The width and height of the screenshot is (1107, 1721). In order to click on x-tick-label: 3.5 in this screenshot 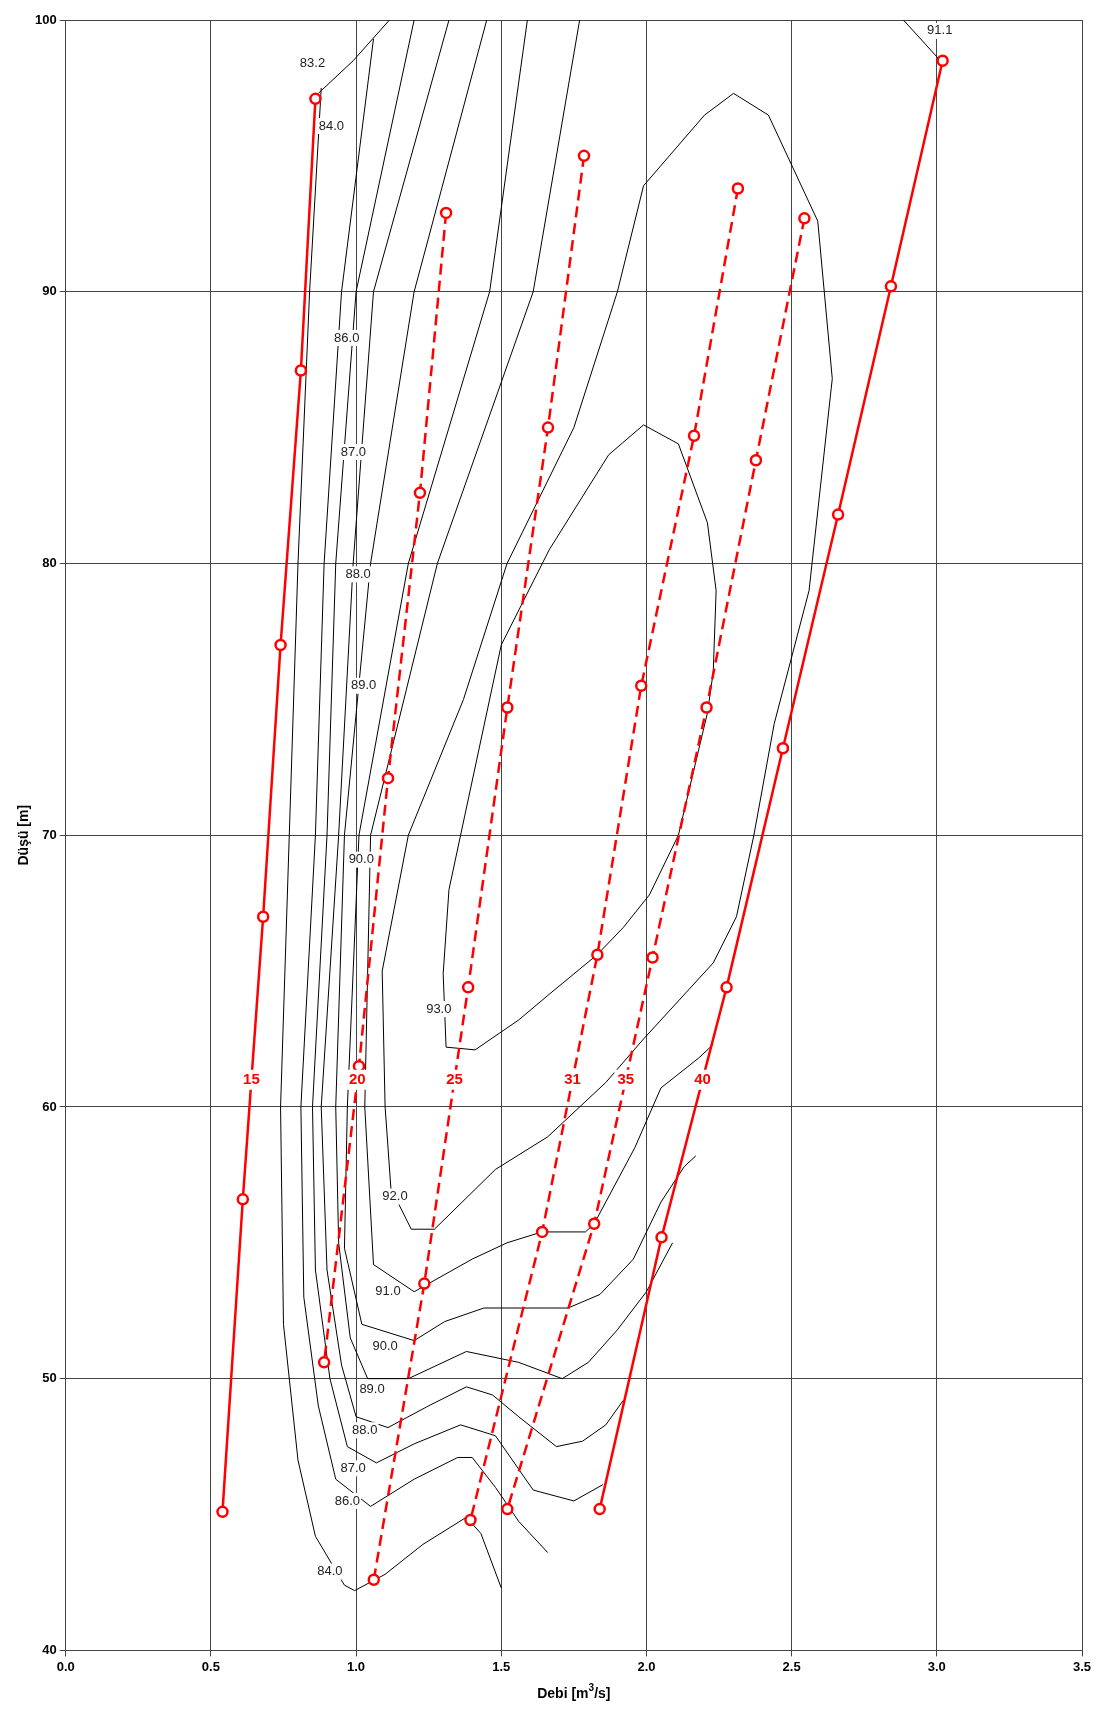, I will do `click(1082, 1666)`.